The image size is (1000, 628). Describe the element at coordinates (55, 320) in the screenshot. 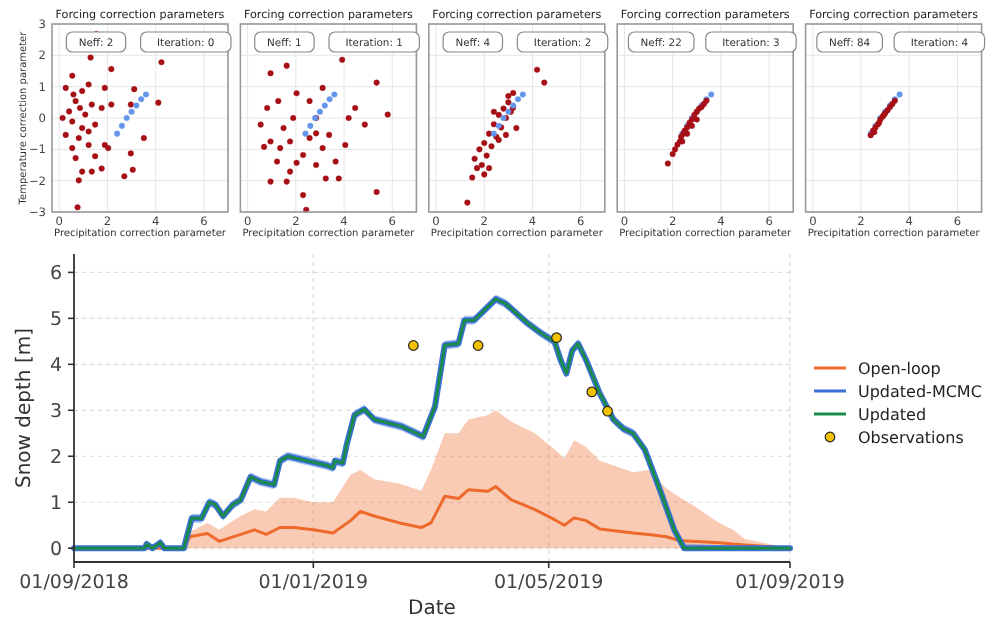

I see `y-tick-label: 5` at that location.